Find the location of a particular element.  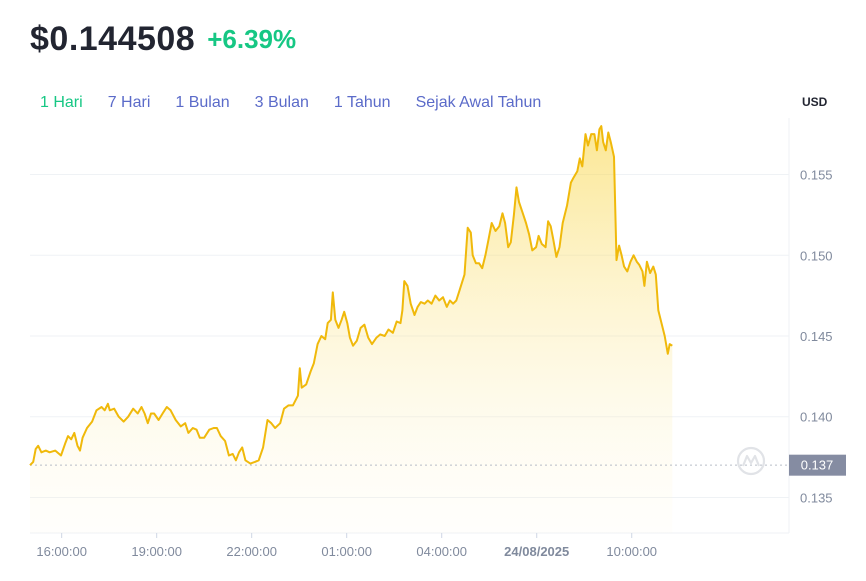

tab-1-tahun: 1 Tahun is located at coordinates (362, 102).